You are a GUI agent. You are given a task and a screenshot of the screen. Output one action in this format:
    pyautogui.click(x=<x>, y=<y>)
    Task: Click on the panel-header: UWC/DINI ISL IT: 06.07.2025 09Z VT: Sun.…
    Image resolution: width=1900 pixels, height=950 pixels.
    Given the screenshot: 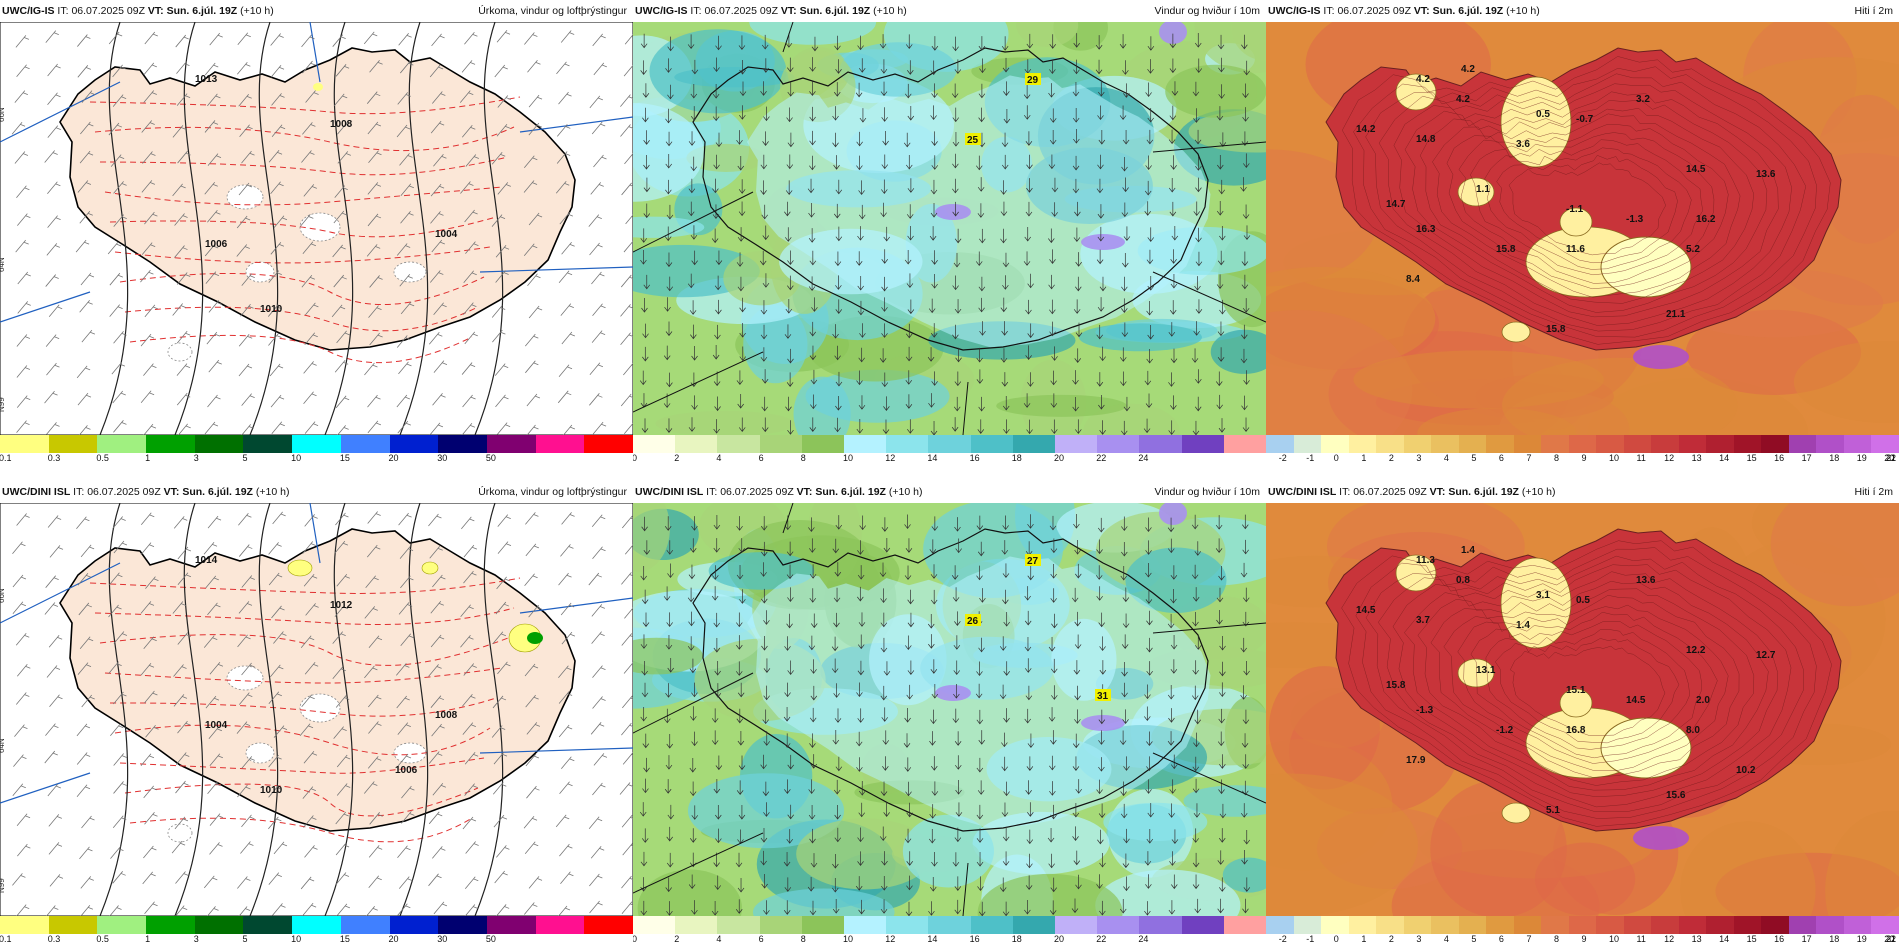 What is the action you would take?
    pyautogui.click(x=949, y=492)
    